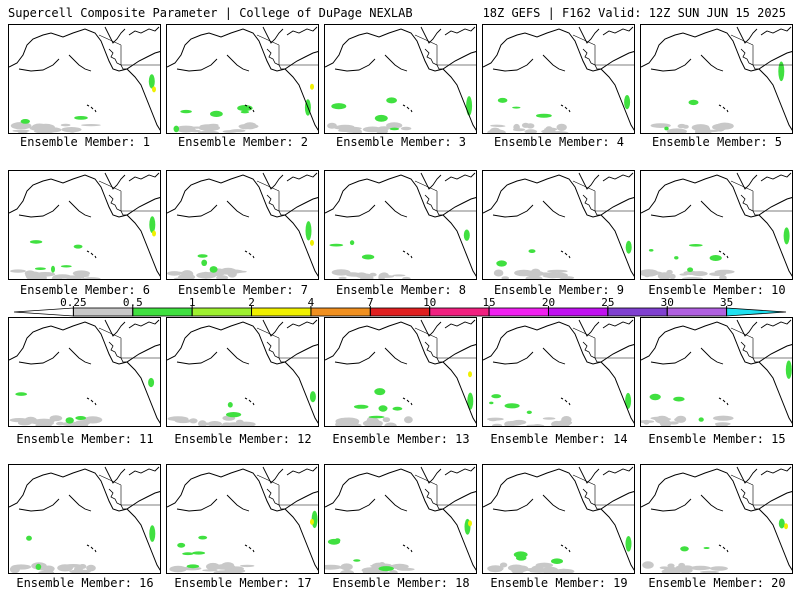  Describe the element at coordinates (548, 302) in the screenshot. I see `color-scale-label: 20` at that location.